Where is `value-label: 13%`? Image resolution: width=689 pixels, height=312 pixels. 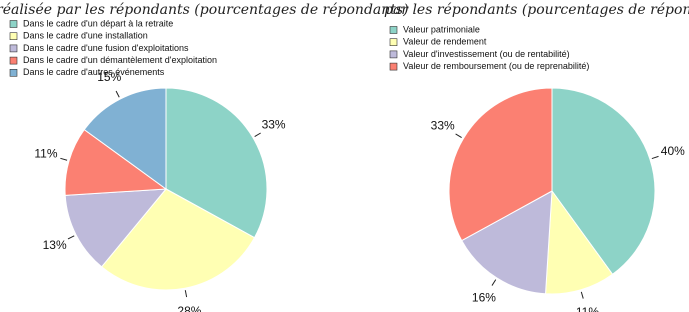 value-label: 13% is located at coordinates (55, 245).